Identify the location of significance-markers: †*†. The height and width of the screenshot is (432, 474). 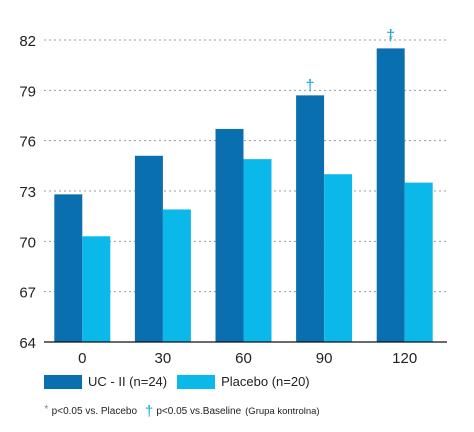
(351, 60).